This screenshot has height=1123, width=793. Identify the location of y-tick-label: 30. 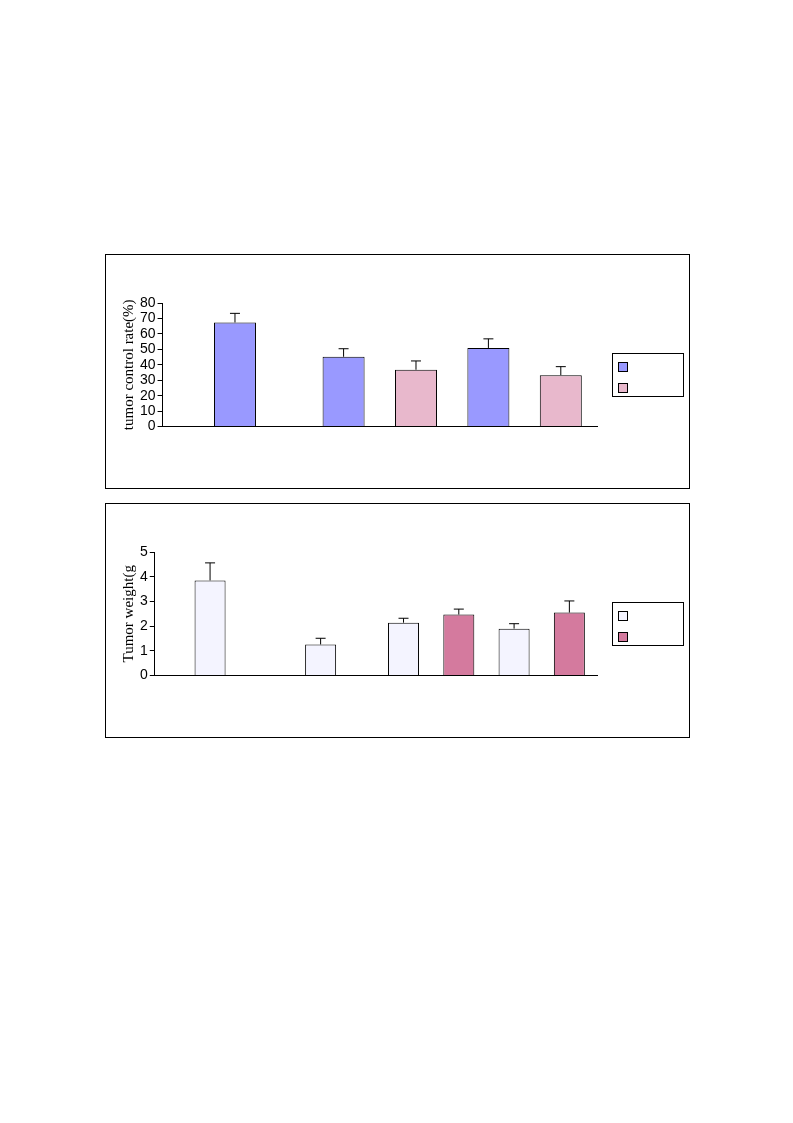
(147, 379).